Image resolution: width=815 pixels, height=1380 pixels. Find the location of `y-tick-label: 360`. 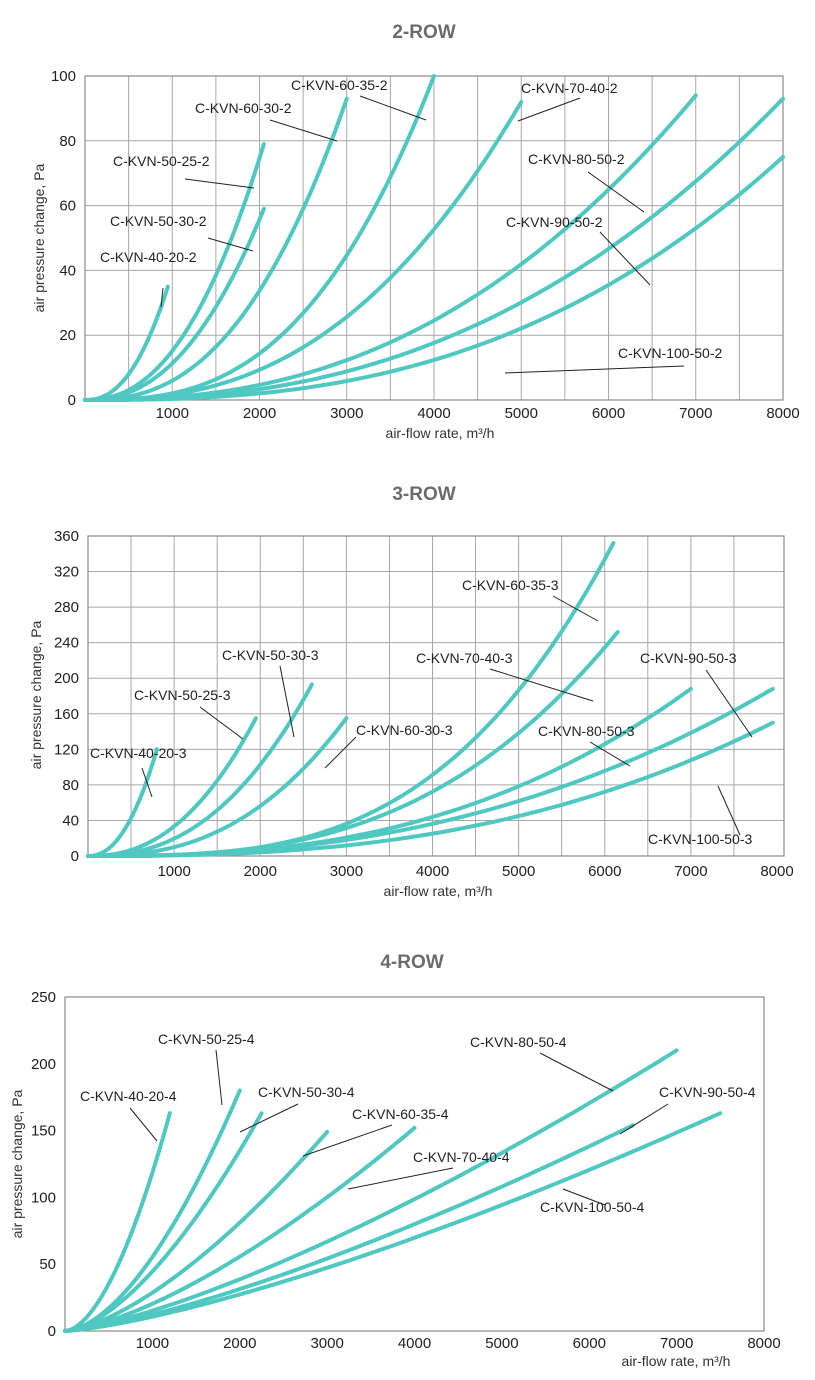

y-tick-label: 360 is located at coordinates (66, 536).